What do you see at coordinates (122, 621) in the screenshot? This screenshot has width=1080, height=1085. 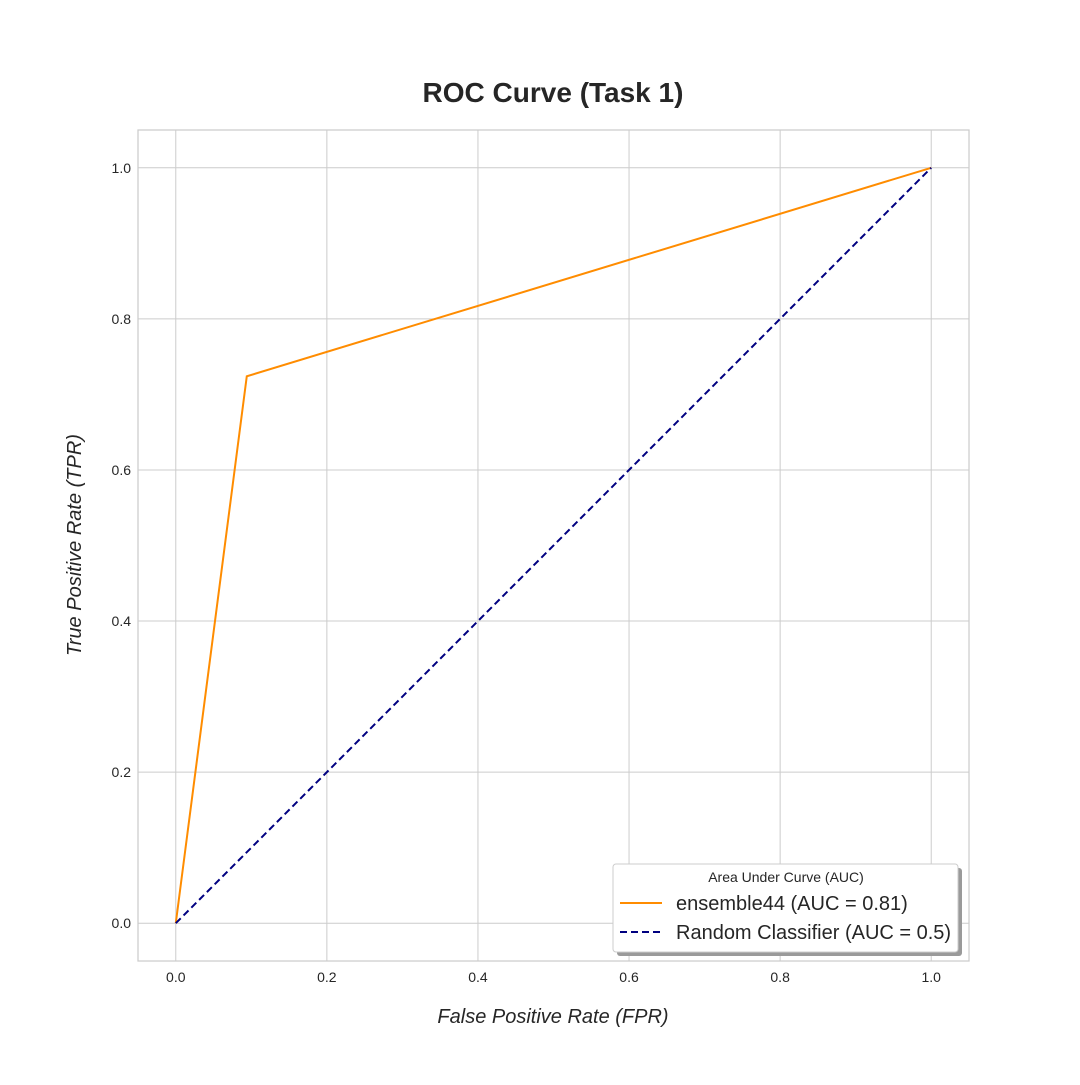 I see `y-tick-label: 0.4` at bounding box center [122, 621].